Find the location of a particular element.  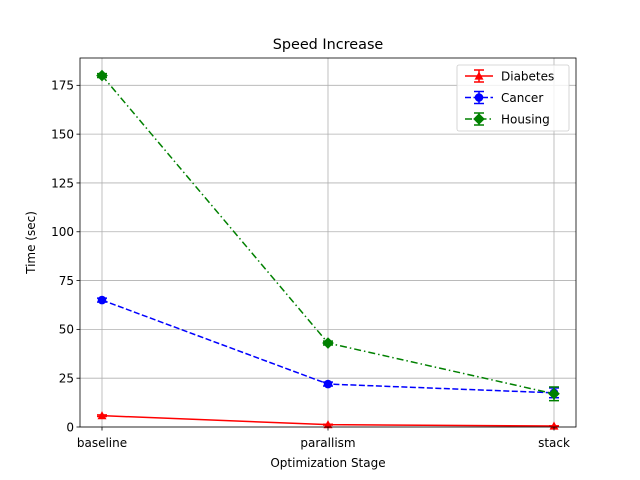

housing-legend-label: Housing is located at coordinates (525, 119).